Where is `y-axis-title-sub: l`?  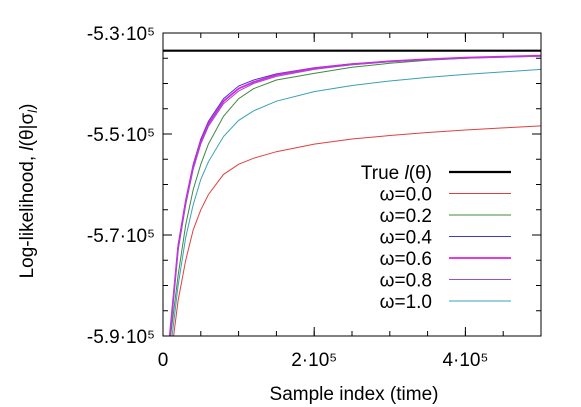 y-axis-title-sub: l is located at coordinates (32, 111).